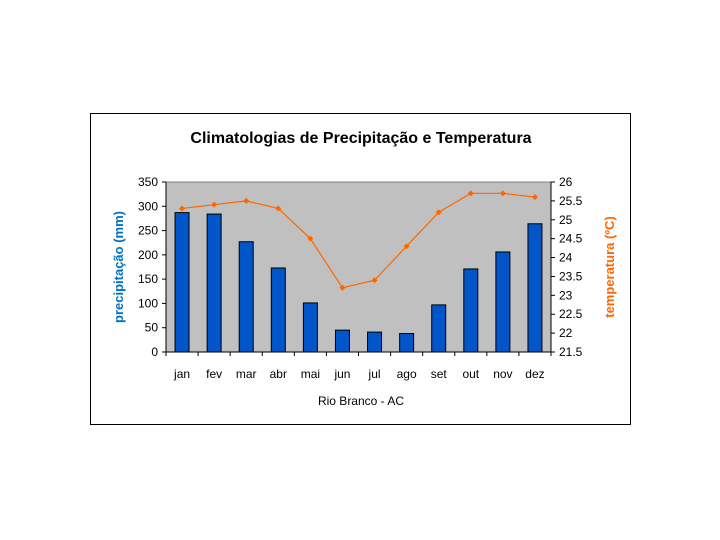 This screenshot has width=720, height=540. Describe the element at coordinates (361, 401) in the screenshot. I see `x-axis-label: Rio Branco - AC` at that location.